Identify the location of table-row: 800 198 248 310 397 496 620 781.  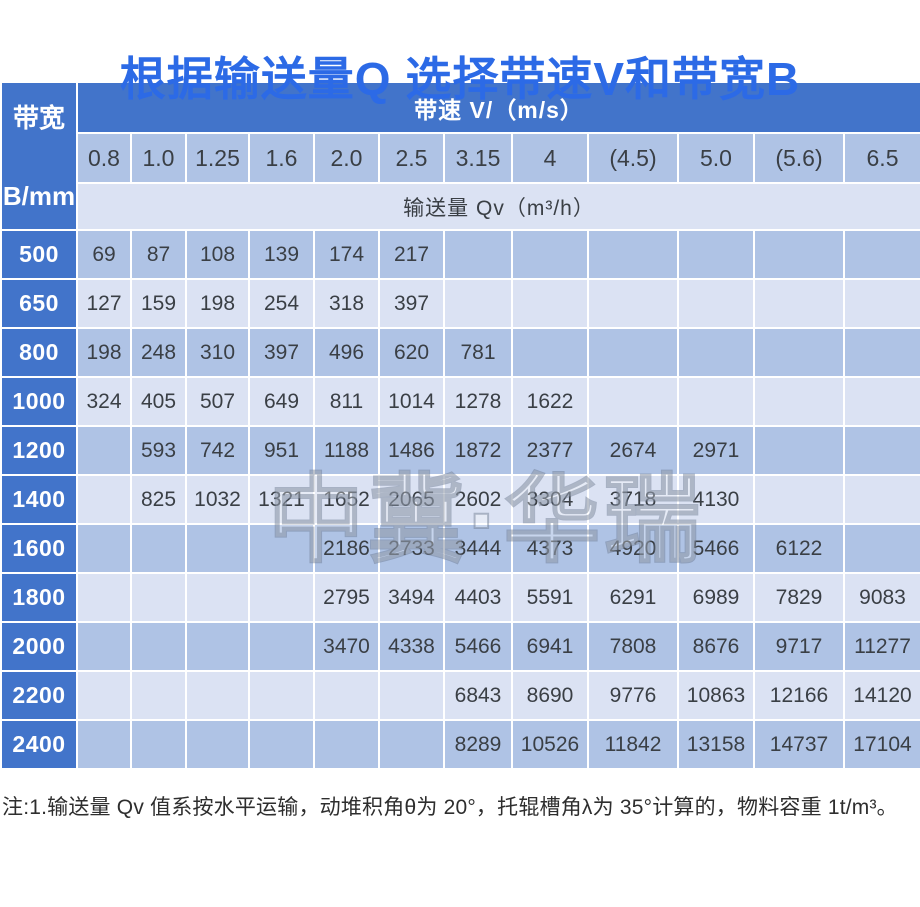
(460, 352).